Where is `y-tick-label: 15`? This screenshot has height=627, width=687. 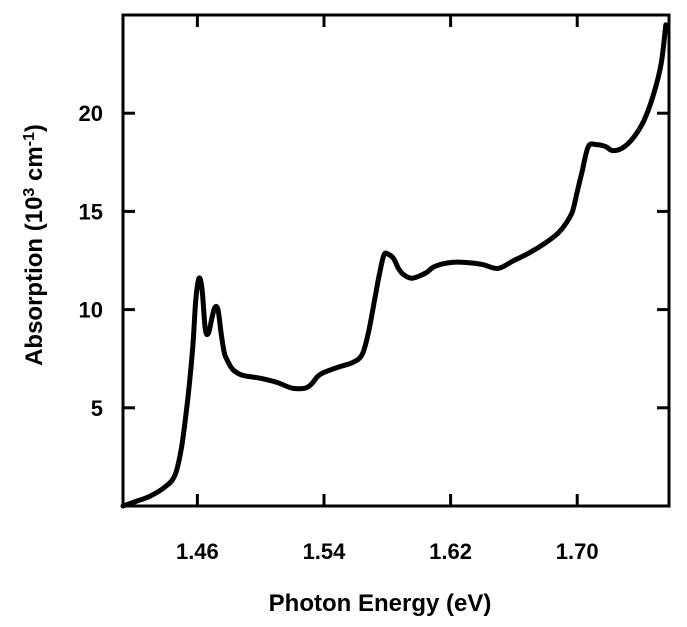 y-tick-label: 15 is located at coordinates (91, 211).